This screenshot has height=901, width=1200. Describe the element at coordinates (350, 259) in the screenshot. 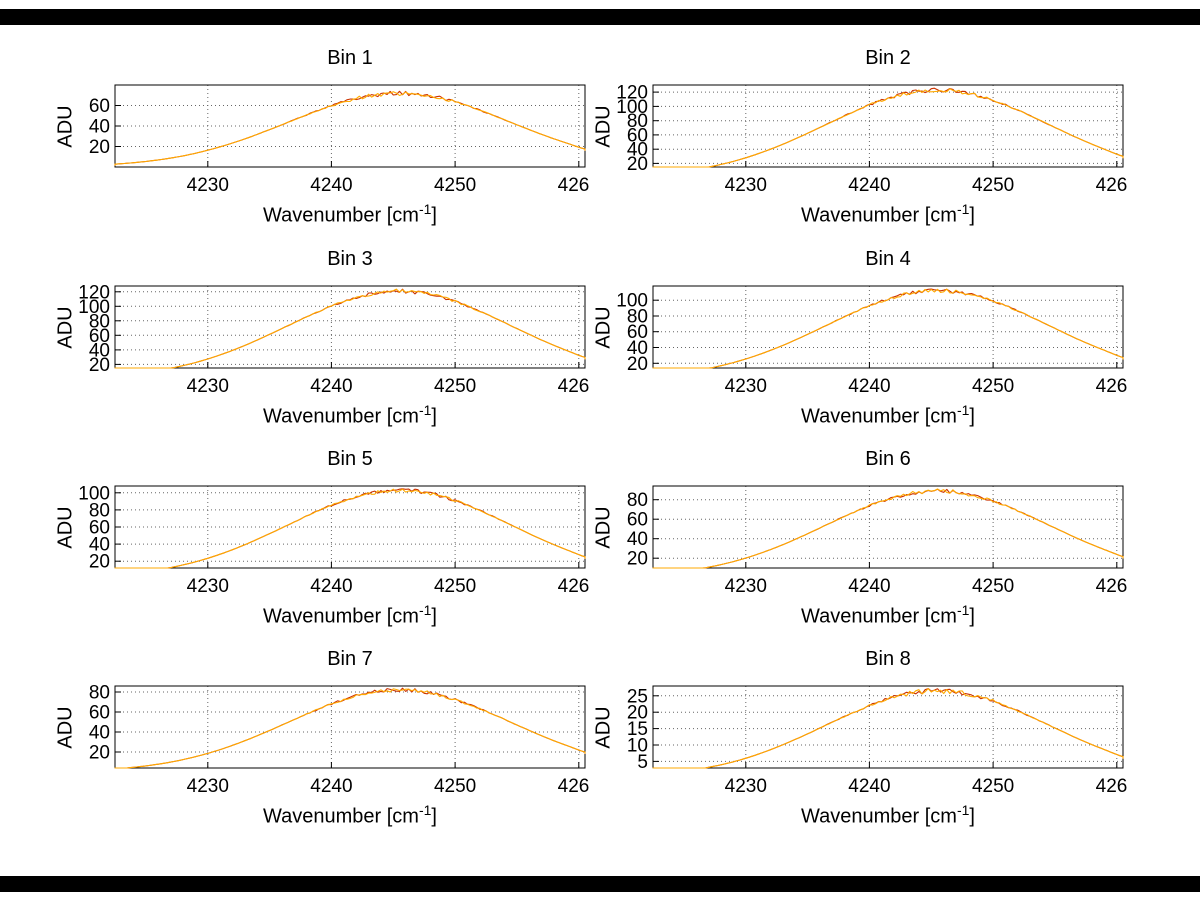

I see `subplot-title: Bin 3` at that location.